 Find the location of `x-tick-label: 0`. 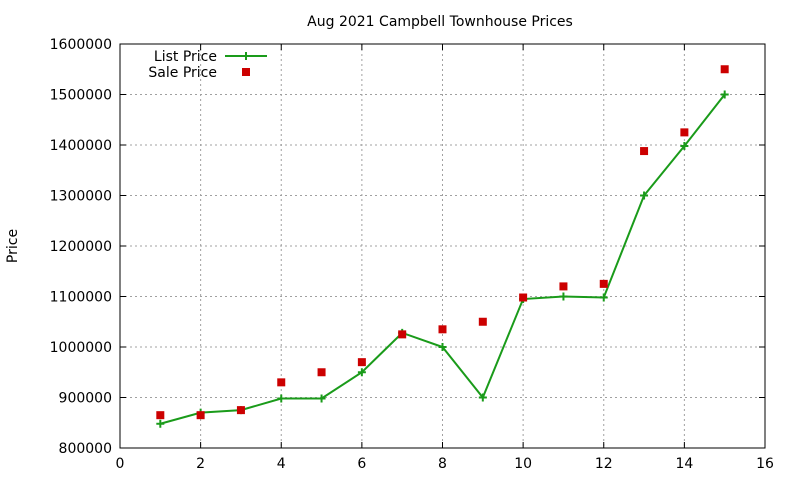

x-tick-label: 0 is located at coordinates (120, 464).